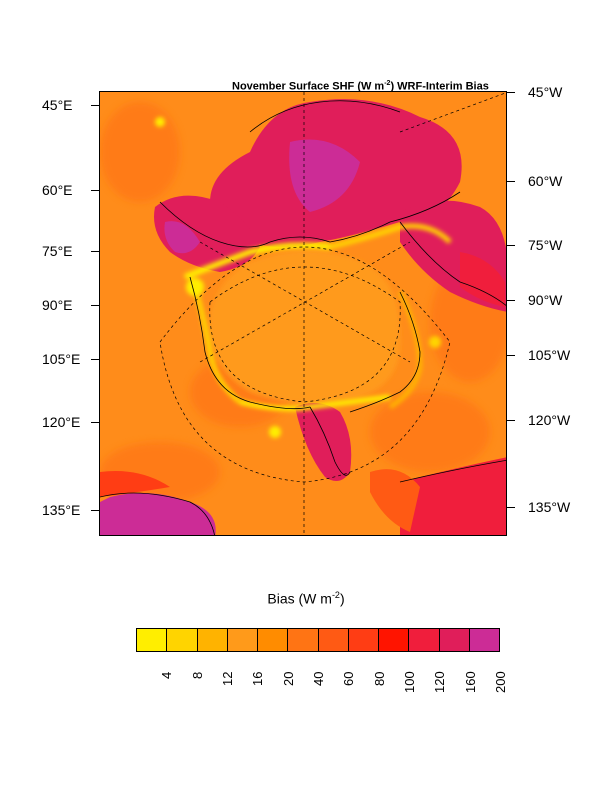 Image resolution: width=612 pixels, height=792 pixels. What do you see at coordinates (227, 678) in the screenshot?
I see `colorbar-level-label: 12` at bounding box center [227, 678].